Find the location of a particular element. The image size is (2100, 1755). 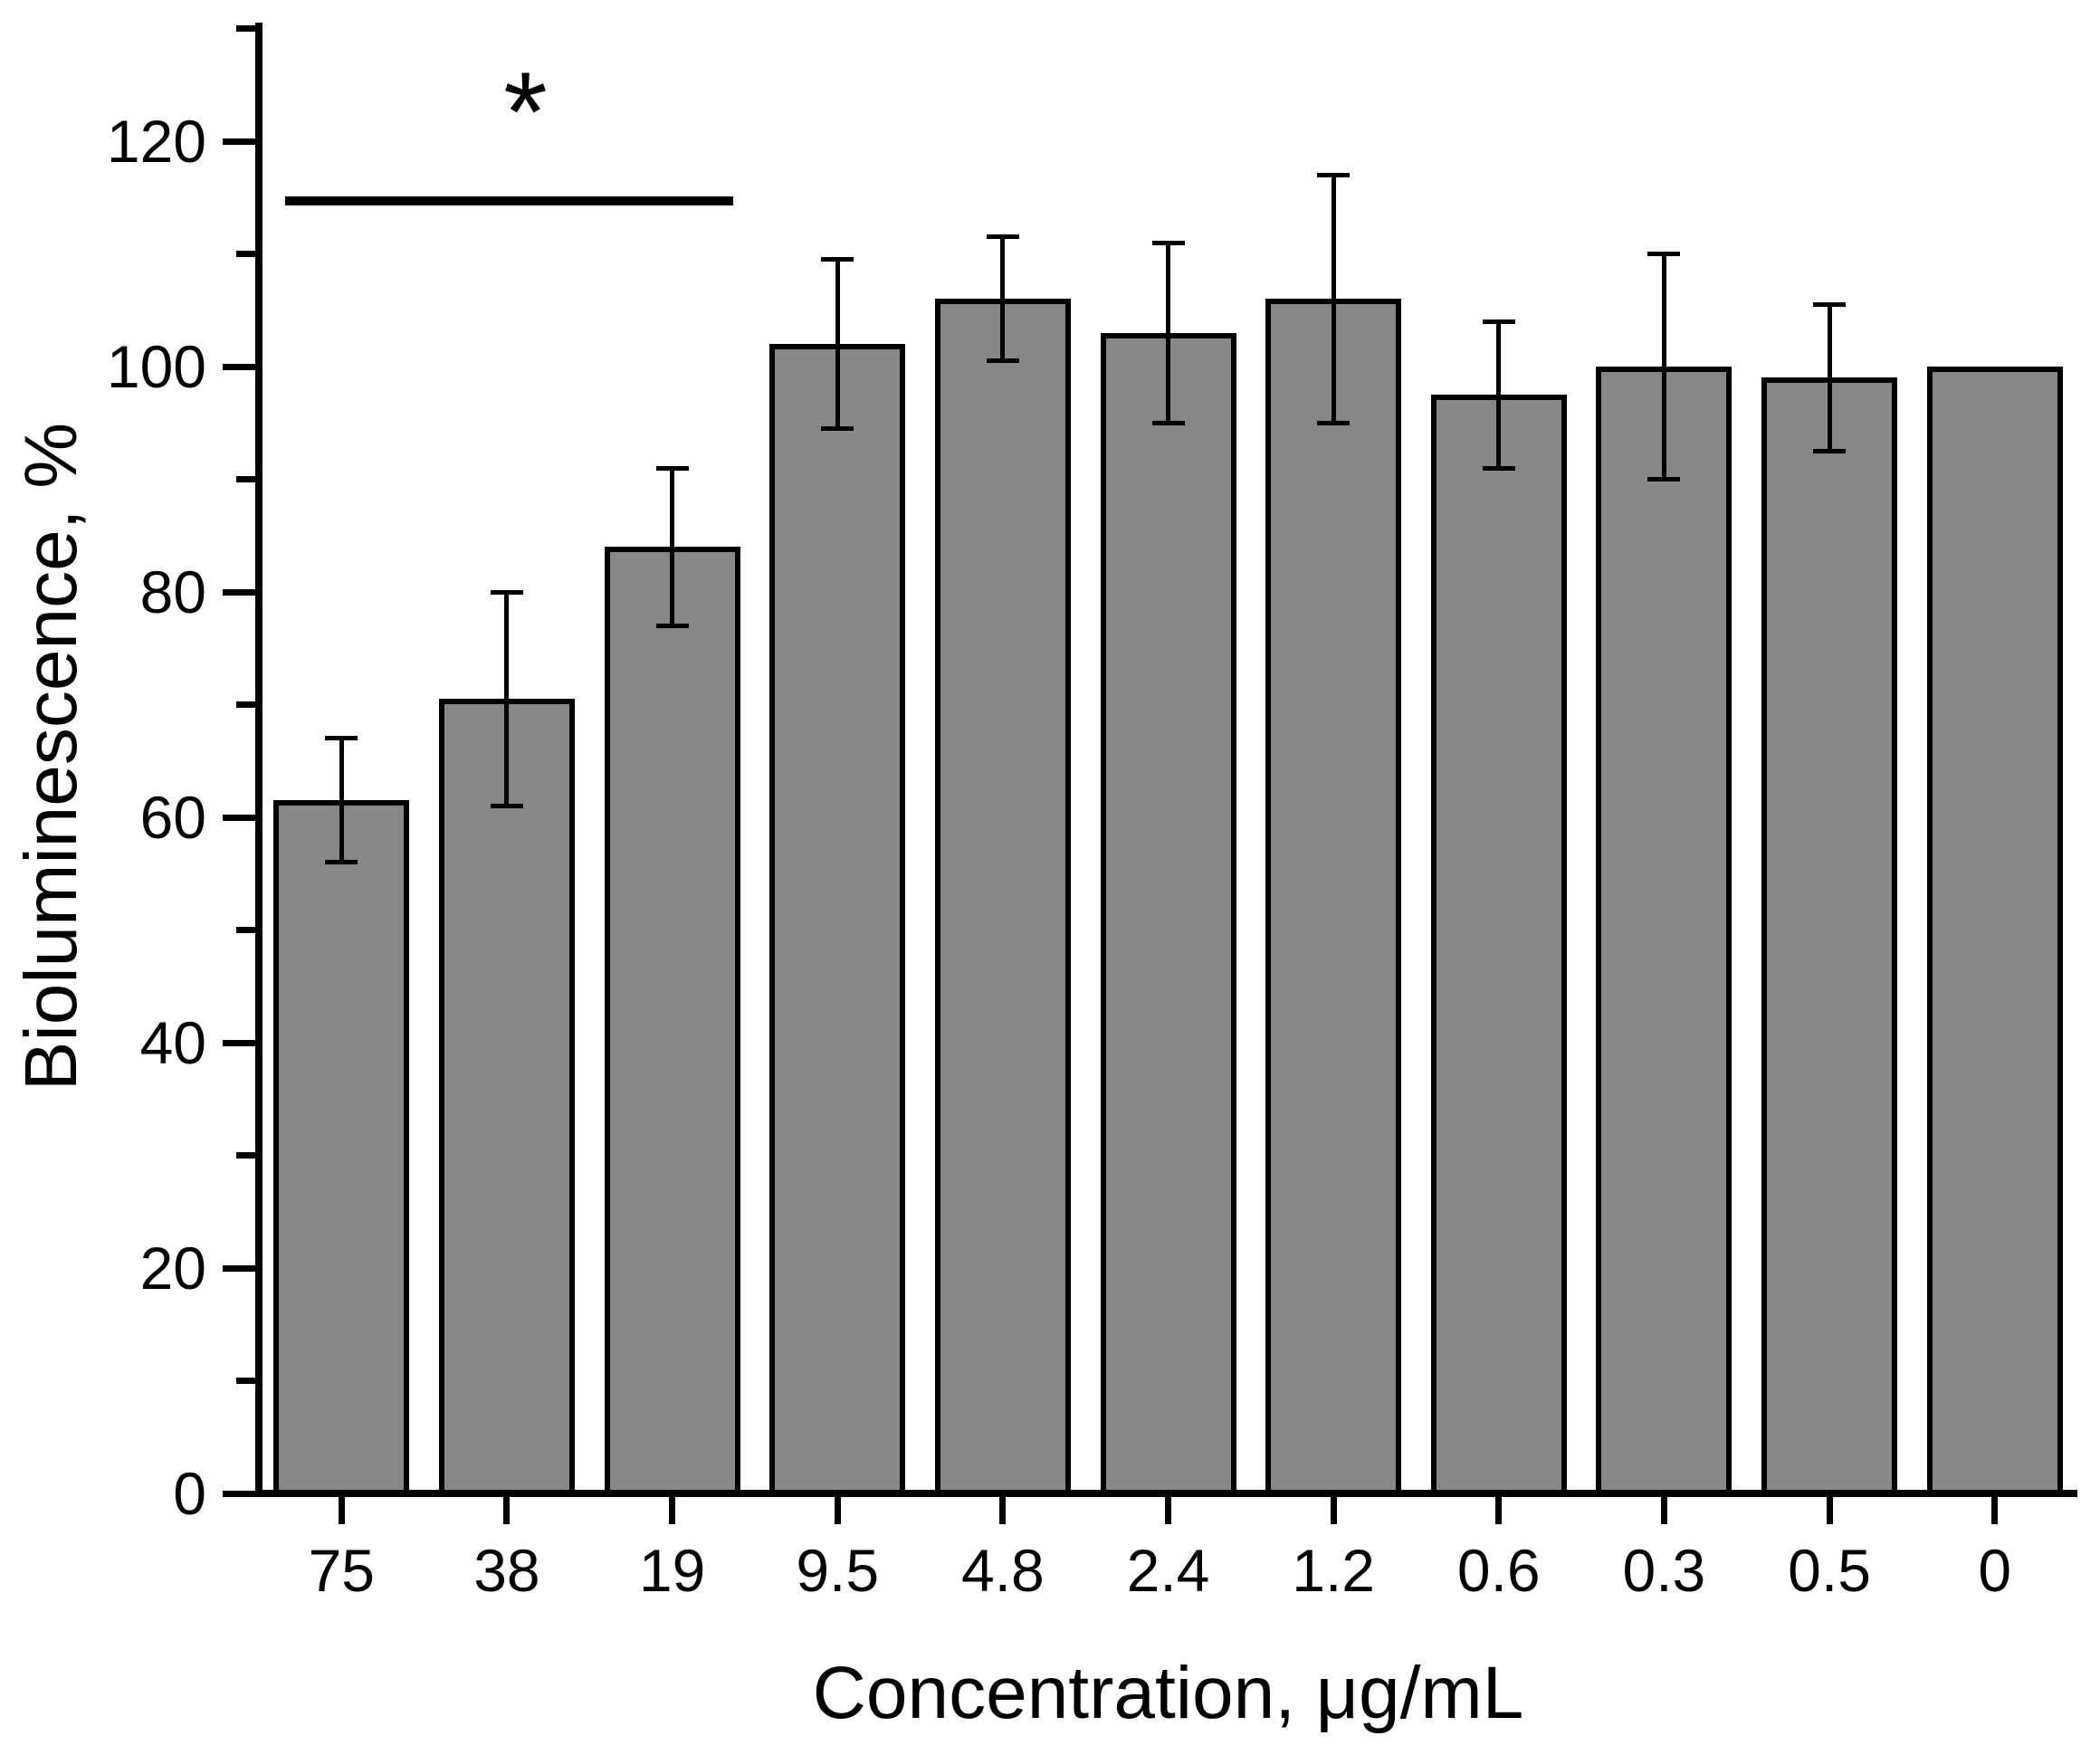

significance-asterisk: * is located at coordinates (525, 113).